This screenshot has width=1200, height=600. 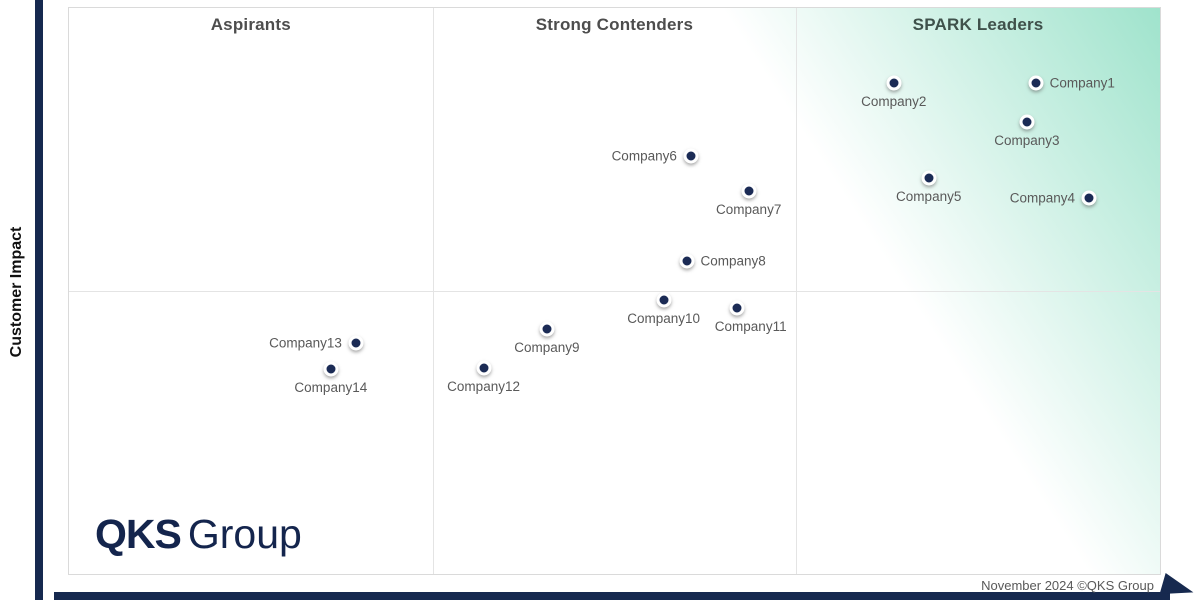 What do you see at coordinates (612, 596) in the screenshot?
I see `x-axis-line` at bounding box center [612, 596].